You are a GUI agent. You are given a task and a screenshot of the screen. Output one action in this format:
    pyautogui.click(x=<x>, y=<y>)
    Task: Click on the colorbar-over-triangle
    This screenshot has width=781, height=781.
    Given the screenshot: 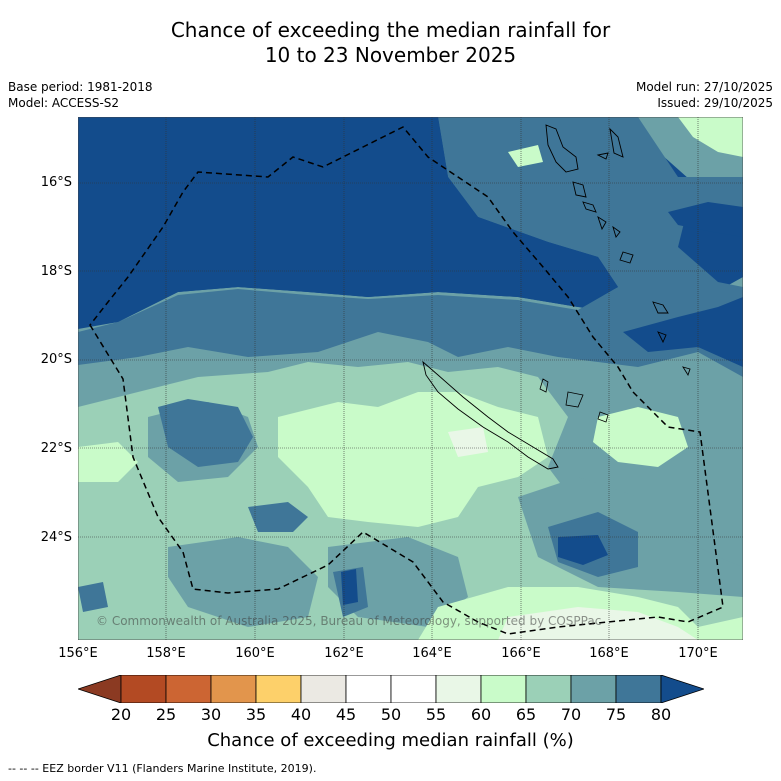 What is the action you would take?
    pyautogui.click(x=682, y=689)
    